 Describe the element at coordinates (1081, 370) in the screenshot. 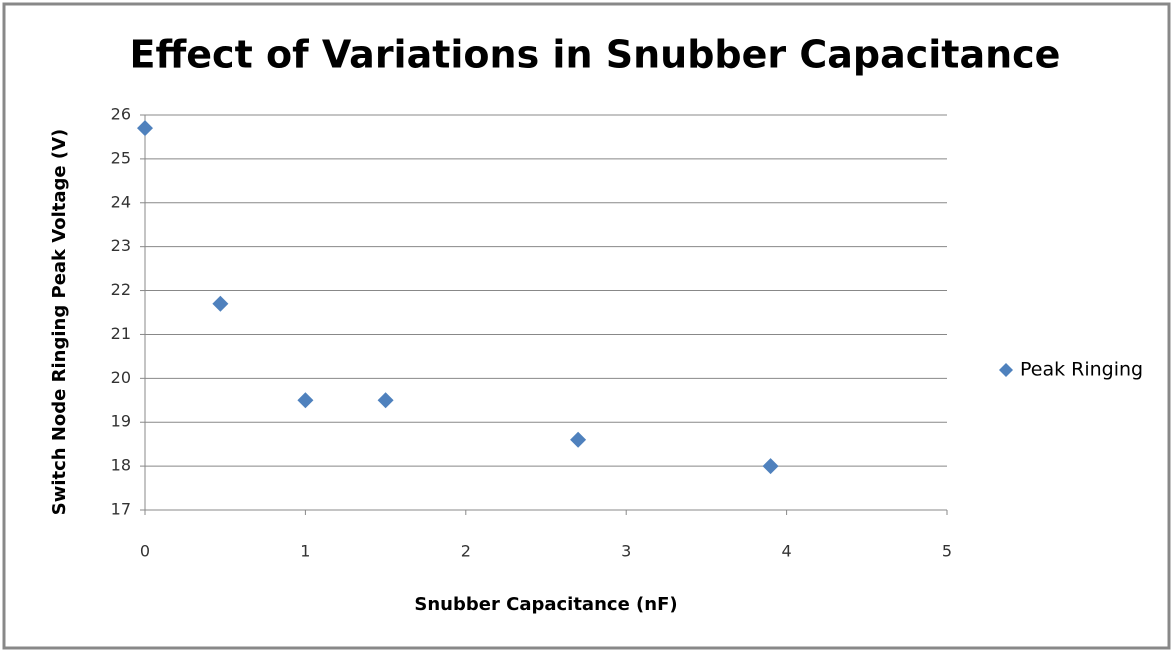

I see `legend-label: Peak Ringing` at that location.